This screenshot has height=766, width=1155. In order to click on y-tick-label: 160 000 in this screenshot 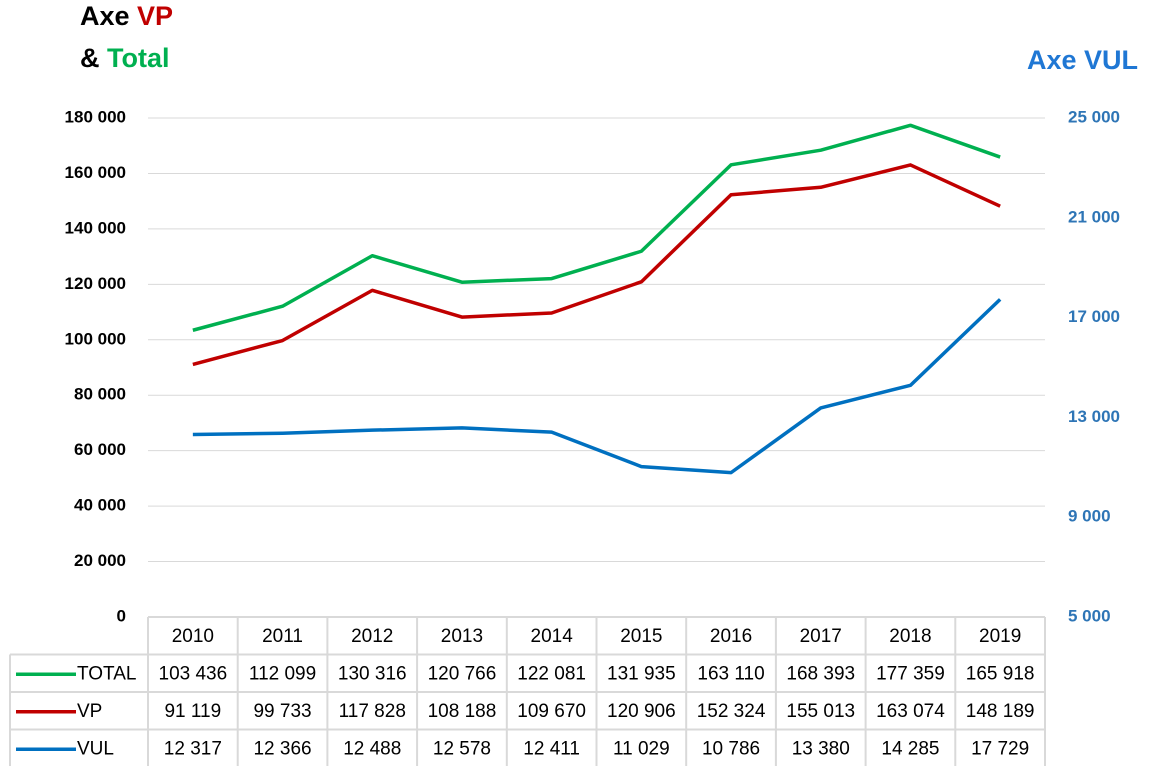, I will do `click(95, 172)`.